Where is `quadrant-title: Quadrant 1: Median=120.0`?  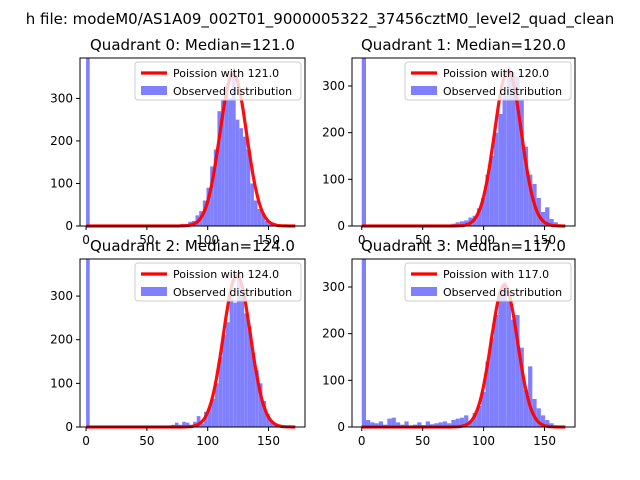
quadrant-title: Quadrant 1: Median=120.0 is located at coordinates (463, 45).